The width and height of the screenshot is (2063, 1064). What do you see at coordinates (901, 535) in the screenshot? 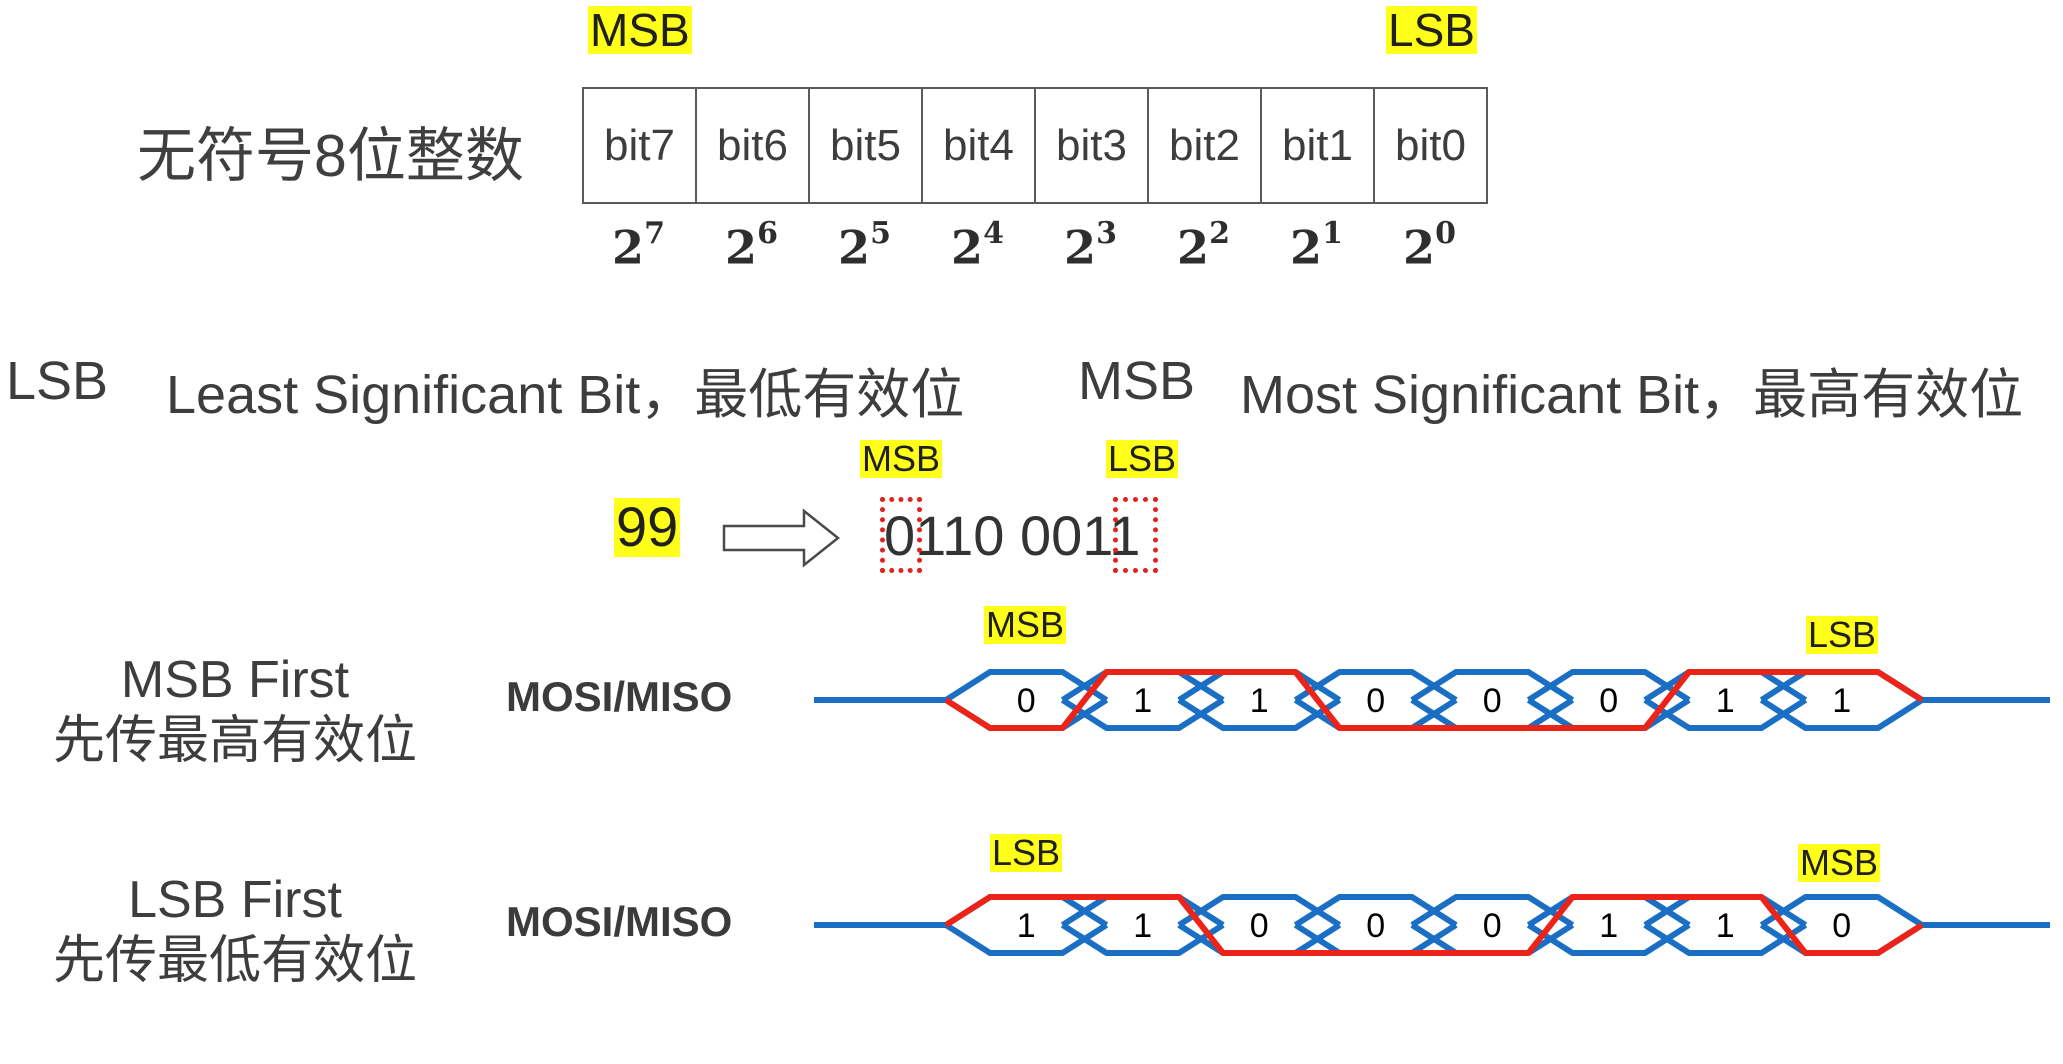
I see `msb-highlight-box` at bounding box center [901, 535].